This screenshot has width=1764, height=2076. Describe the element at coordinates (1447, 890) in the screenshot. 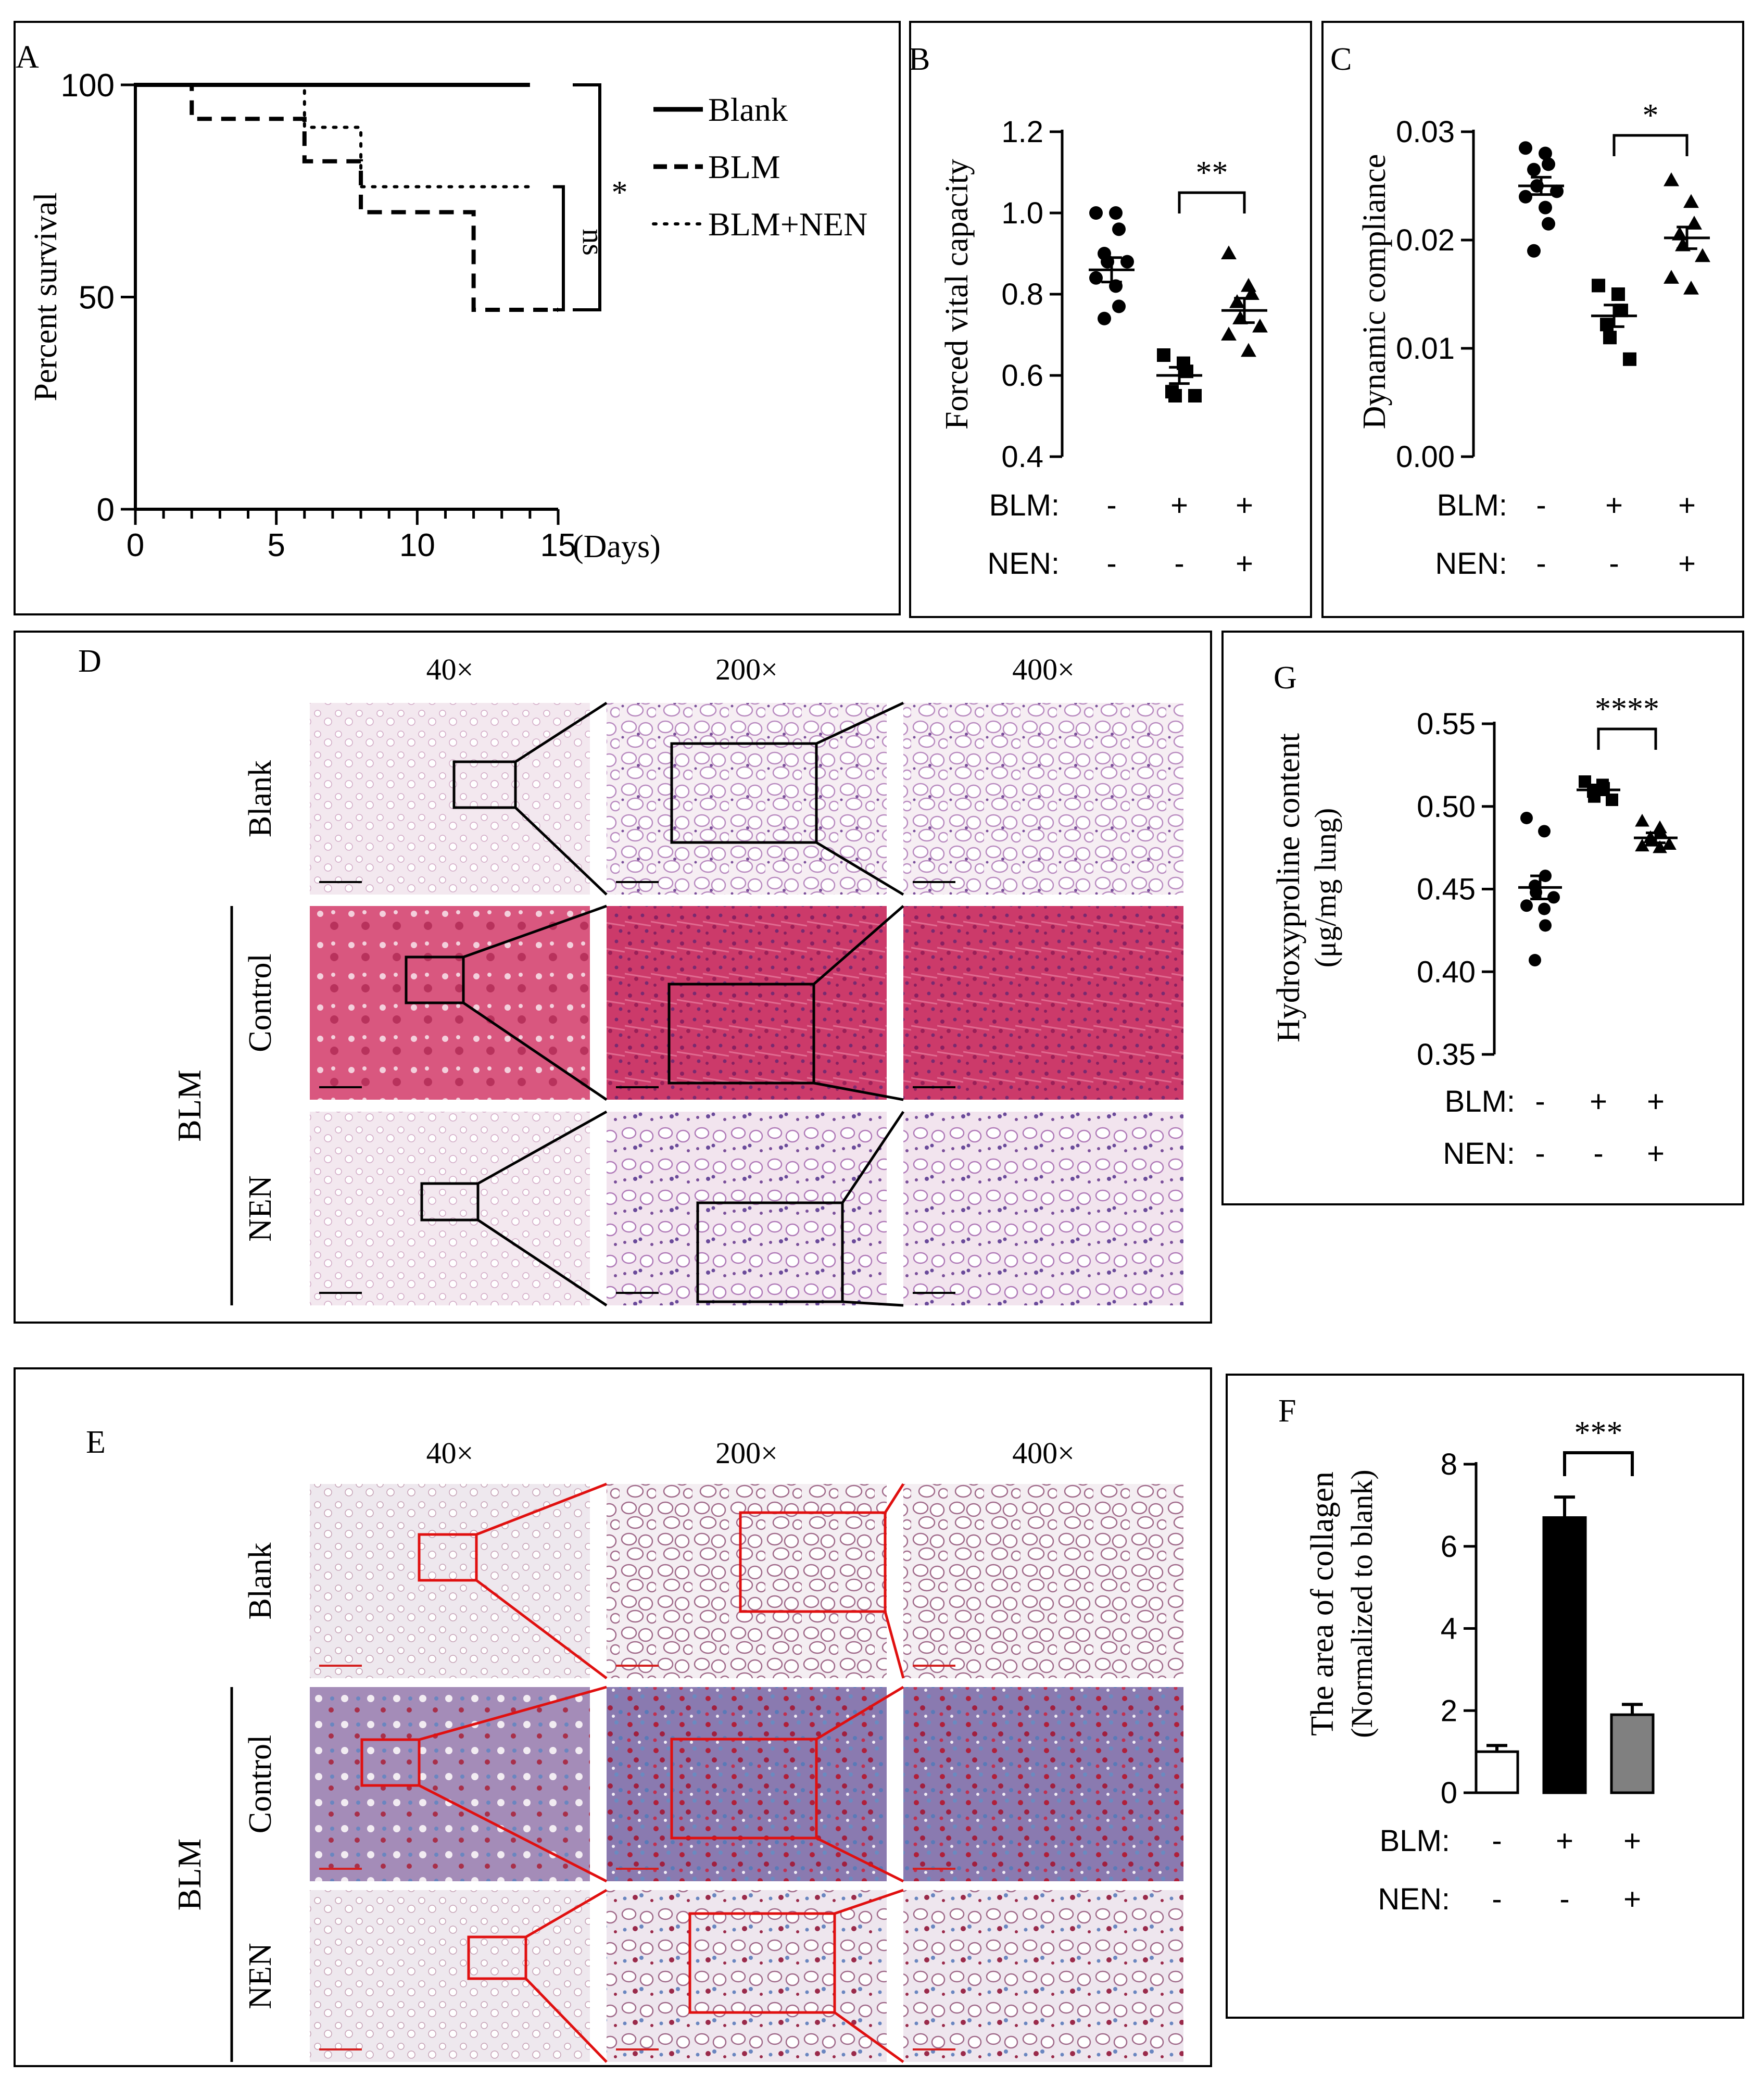

I see `y-tick-label: 0.45` at that location.